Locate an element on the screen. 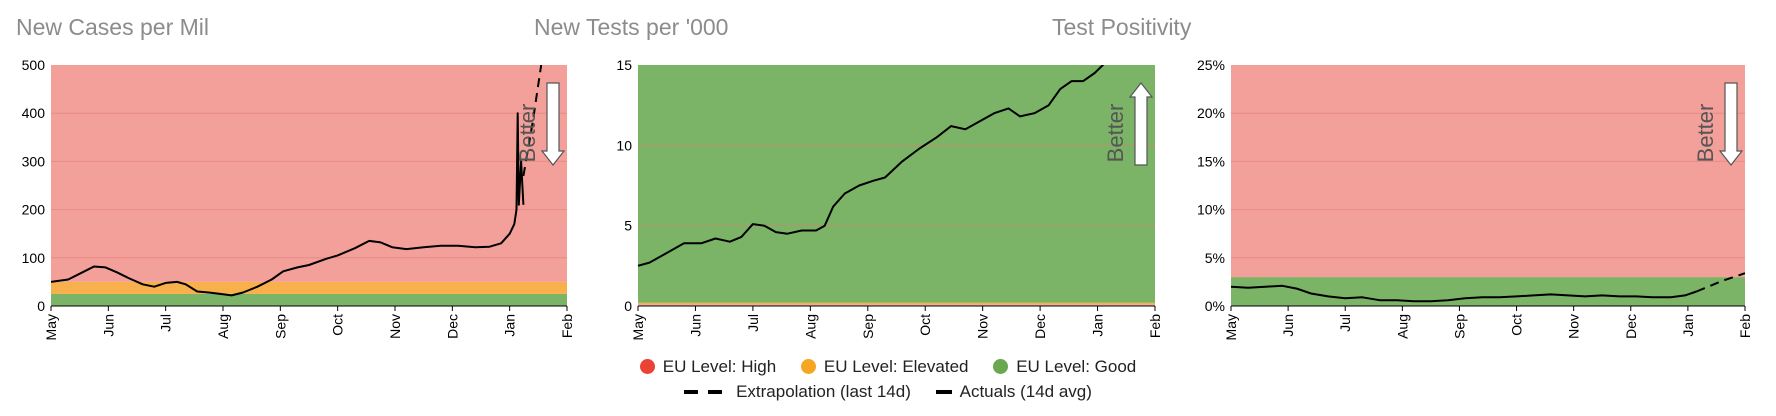 The width and height of the screenshot is (1776, 416). y-tick-label-tests: 5 is located at coordinates (628, 226).